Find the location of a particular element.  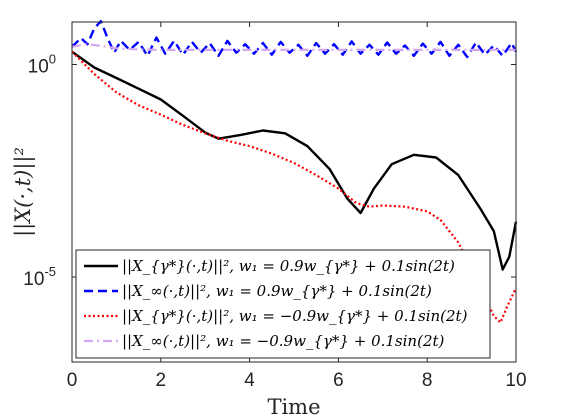

y-tick-label: 10⁻⁵ is located at coordinates (39, 277).